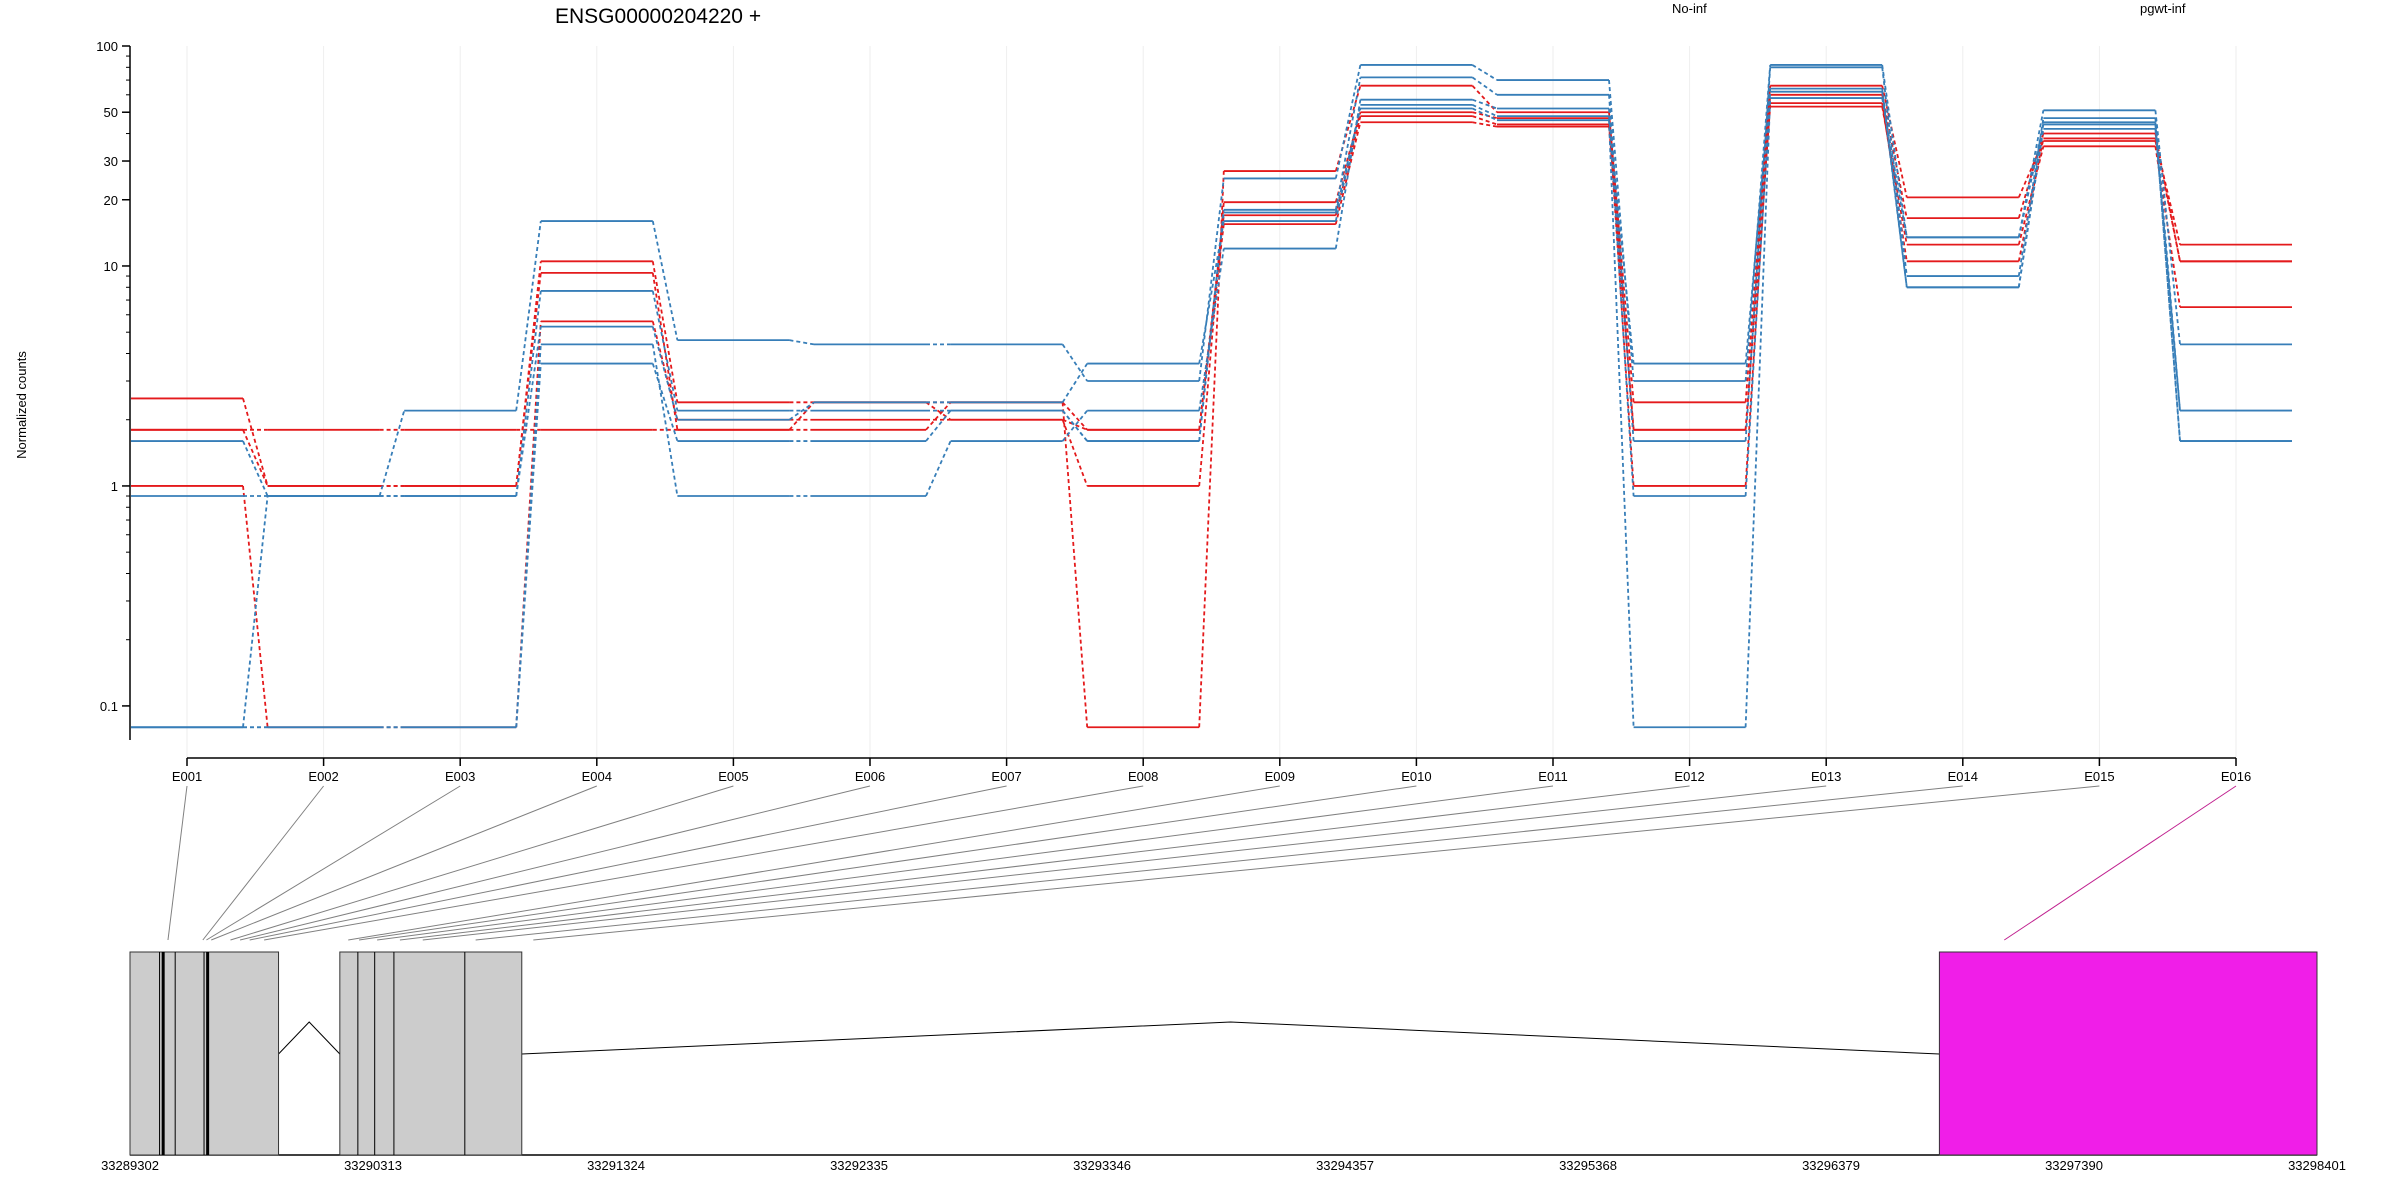 The image size is (2400, 1200). I want to click on x-tick-label-e015: E015, so click(2099, 776).